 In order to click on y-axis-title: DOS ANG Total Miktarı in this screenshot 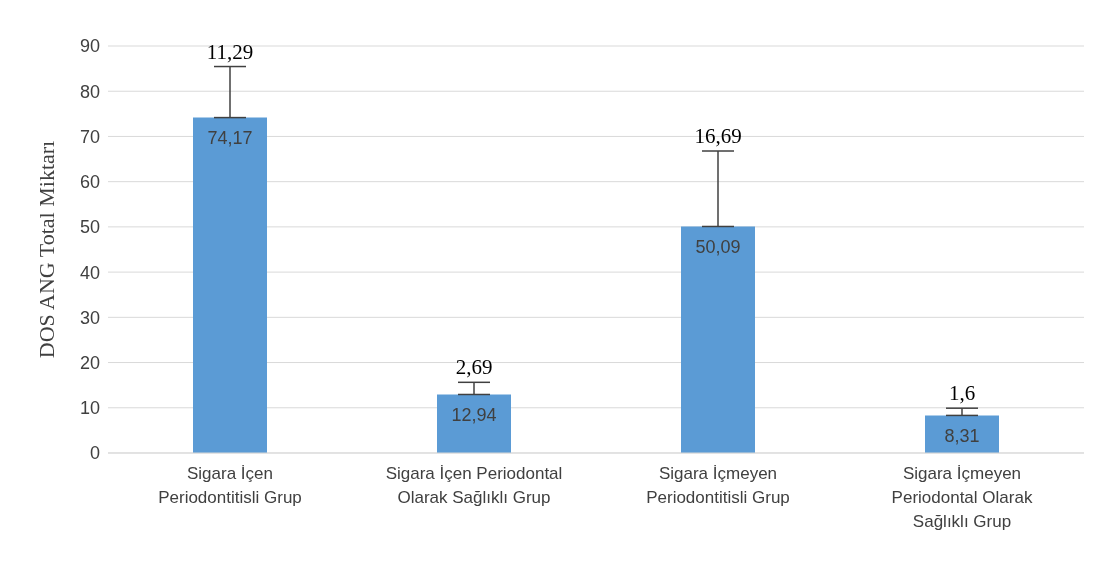, I will do `click(46, 249)`.